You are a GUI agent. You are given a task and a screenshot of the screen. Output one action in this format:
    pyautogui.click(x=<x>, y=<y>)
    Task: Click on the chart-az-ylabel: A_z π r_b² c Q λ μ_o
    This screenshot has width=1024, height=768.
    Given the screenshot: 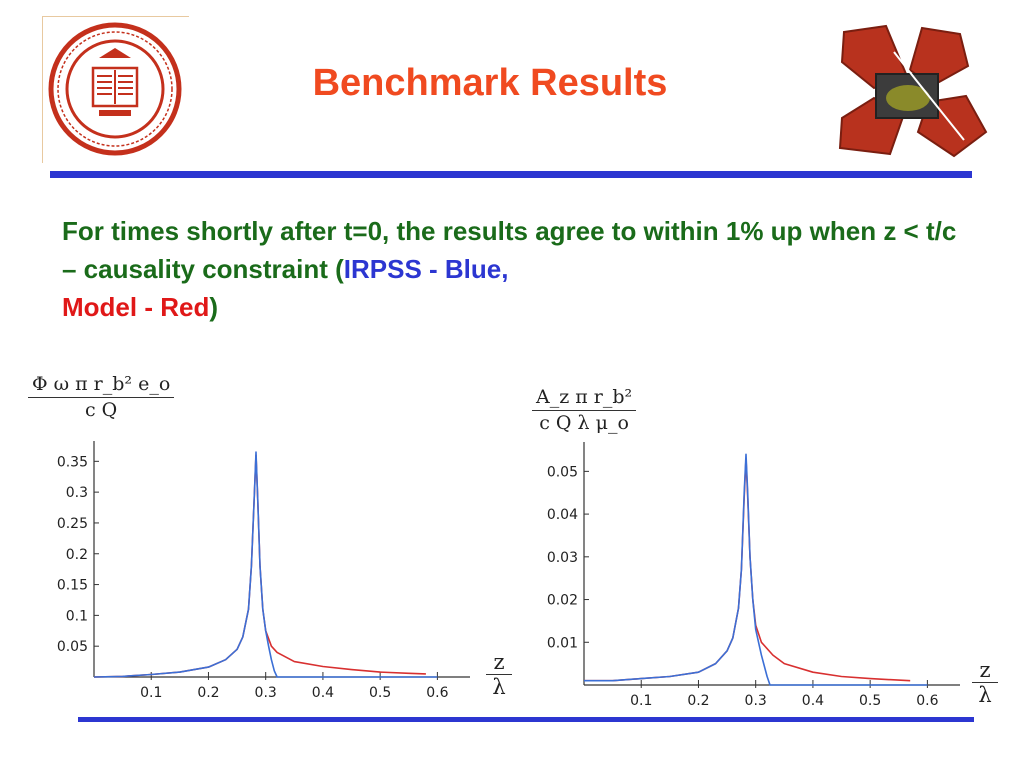 What is the action you would take?
    pyautogui.click(x=584, y=410)
    